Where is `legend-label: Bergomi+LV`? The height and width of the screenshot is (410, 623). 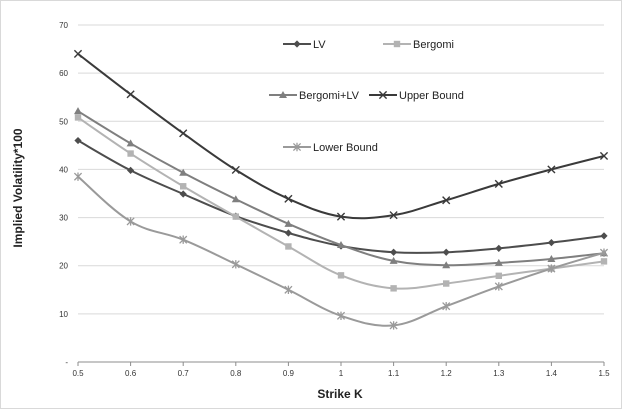 legend-label: Bergomi+LV is located at coordinates (329, 96).